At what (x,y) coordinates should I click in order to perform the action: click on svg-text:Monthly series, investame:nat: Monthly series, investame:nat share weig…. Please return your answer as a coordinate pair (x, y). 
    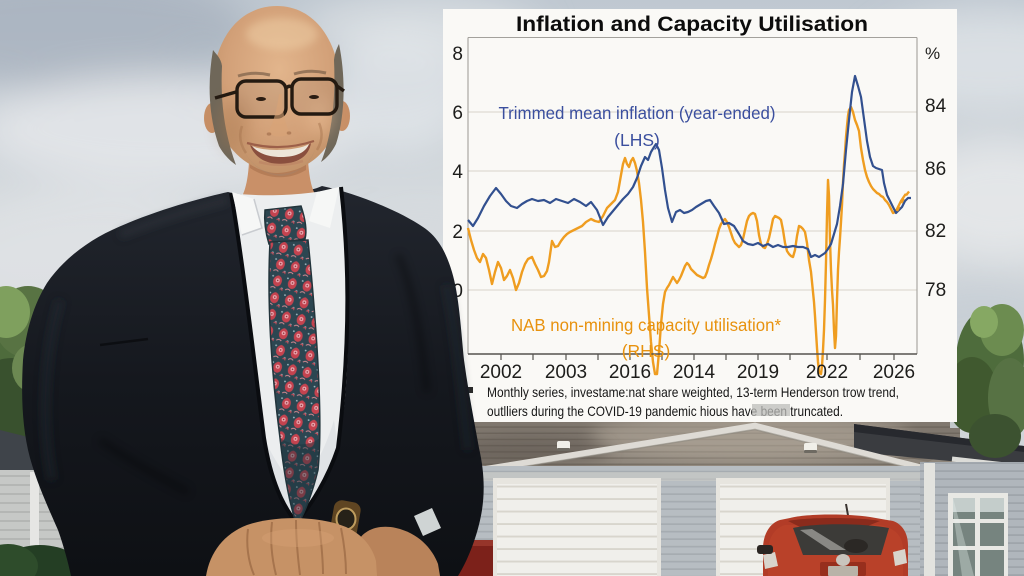
    Looking at the image, I should click on (693, 392).